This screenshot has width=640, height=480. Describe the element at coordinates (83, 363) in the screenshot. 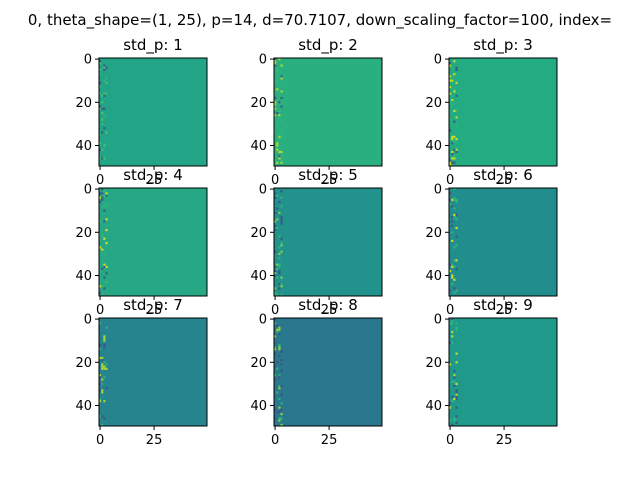

I see `y-tick-label: 20` at that location.